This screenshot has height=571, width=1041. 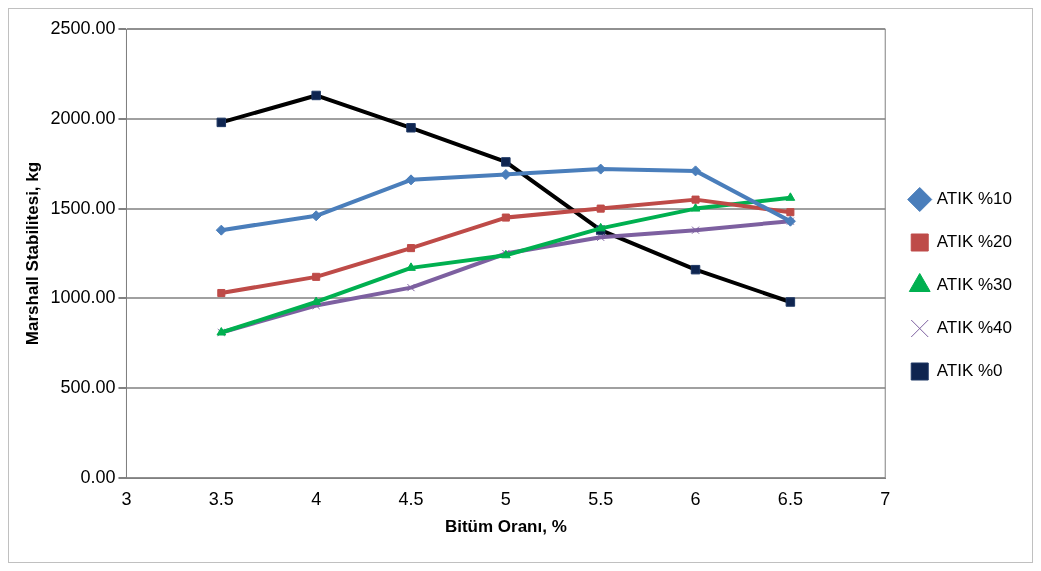 I want to click on x-tick-label: 6.5, so click(x=790, y=498).